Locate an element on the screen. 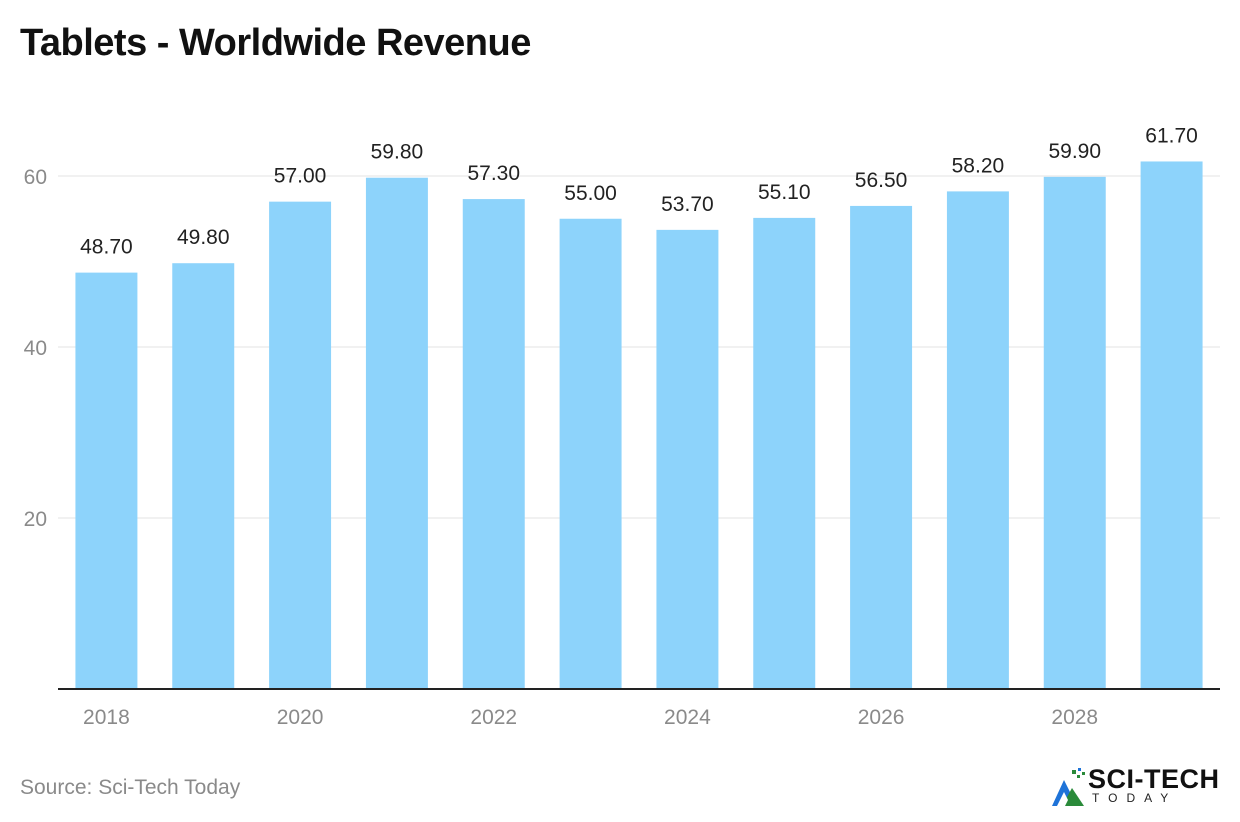 This screenshot has height=822, width=1240. data-label: 56.50 is located at coordinates (881, 180).